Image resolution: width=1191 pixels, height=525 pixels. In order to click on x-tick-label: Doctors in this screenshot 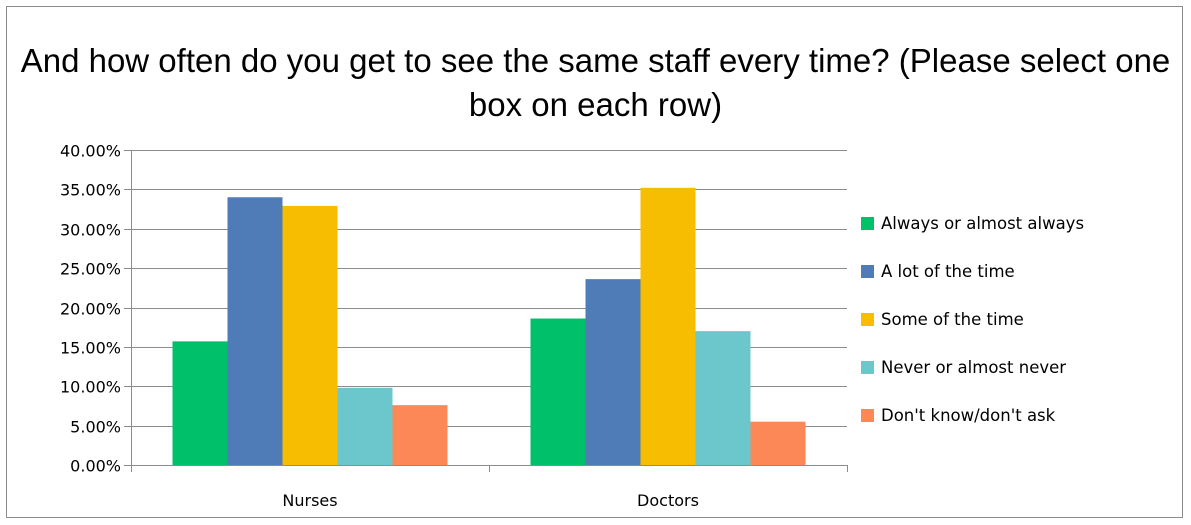, I will do `click(668, 500)`.